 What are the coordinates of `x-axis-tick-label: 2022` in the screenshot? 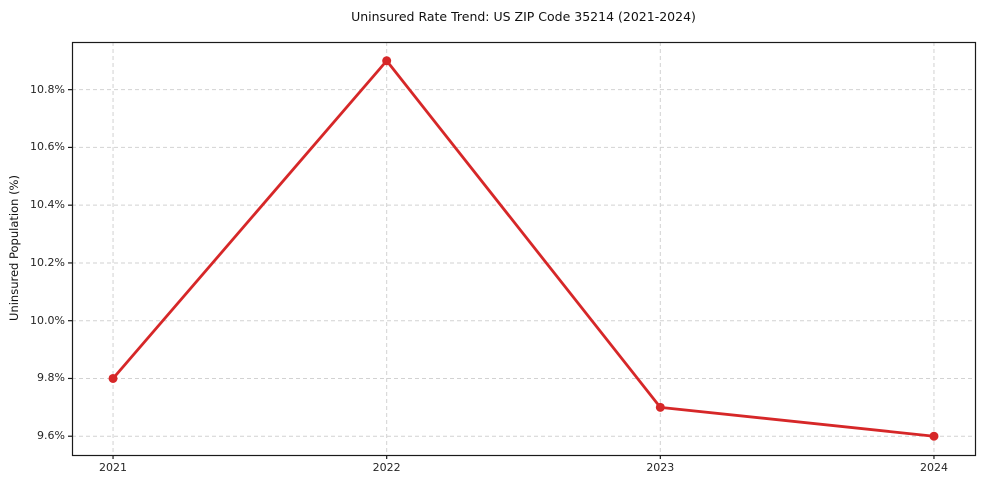 It's located at (386, 467).